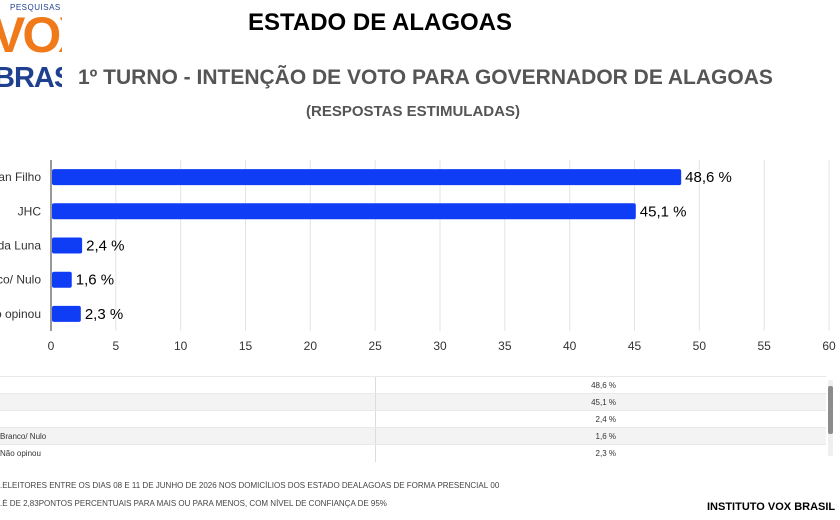  I want to click on data-label: 45,1 %, so click(663, 211).